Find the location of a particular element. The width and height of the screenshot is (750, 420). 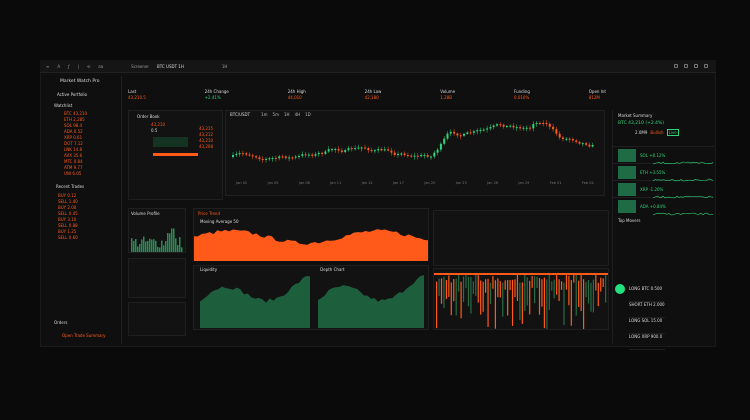

watchlist-item: UNI 6.05 is located at coordinates (73, 173).